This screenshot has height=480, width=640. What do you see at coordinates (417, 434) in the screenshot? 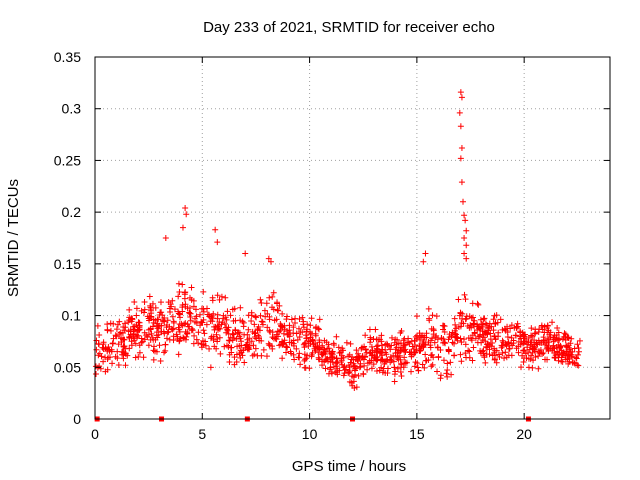
I see `x-tick-label: 15` at bounding box center [417, 434].